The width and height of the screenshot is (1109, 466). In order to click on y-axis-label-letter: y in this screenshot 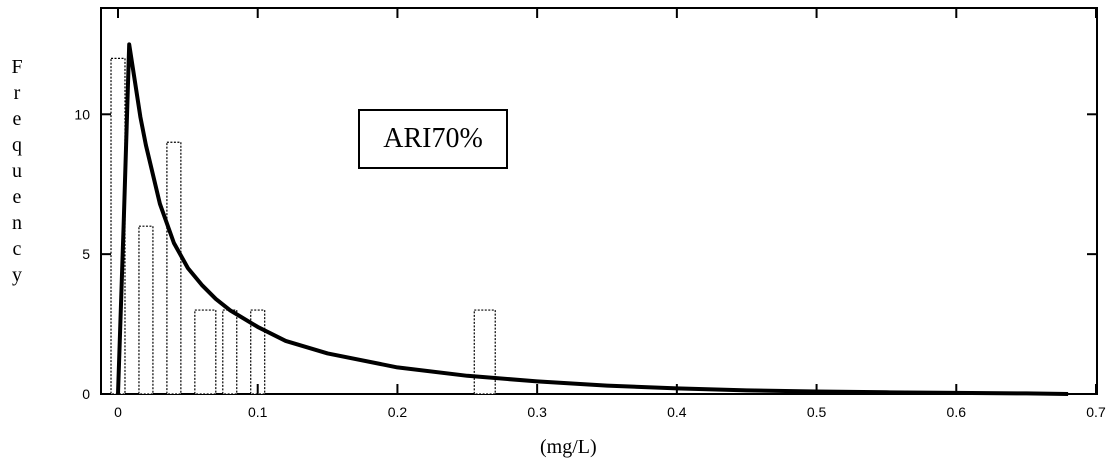, I will do `click(17, 275)`.